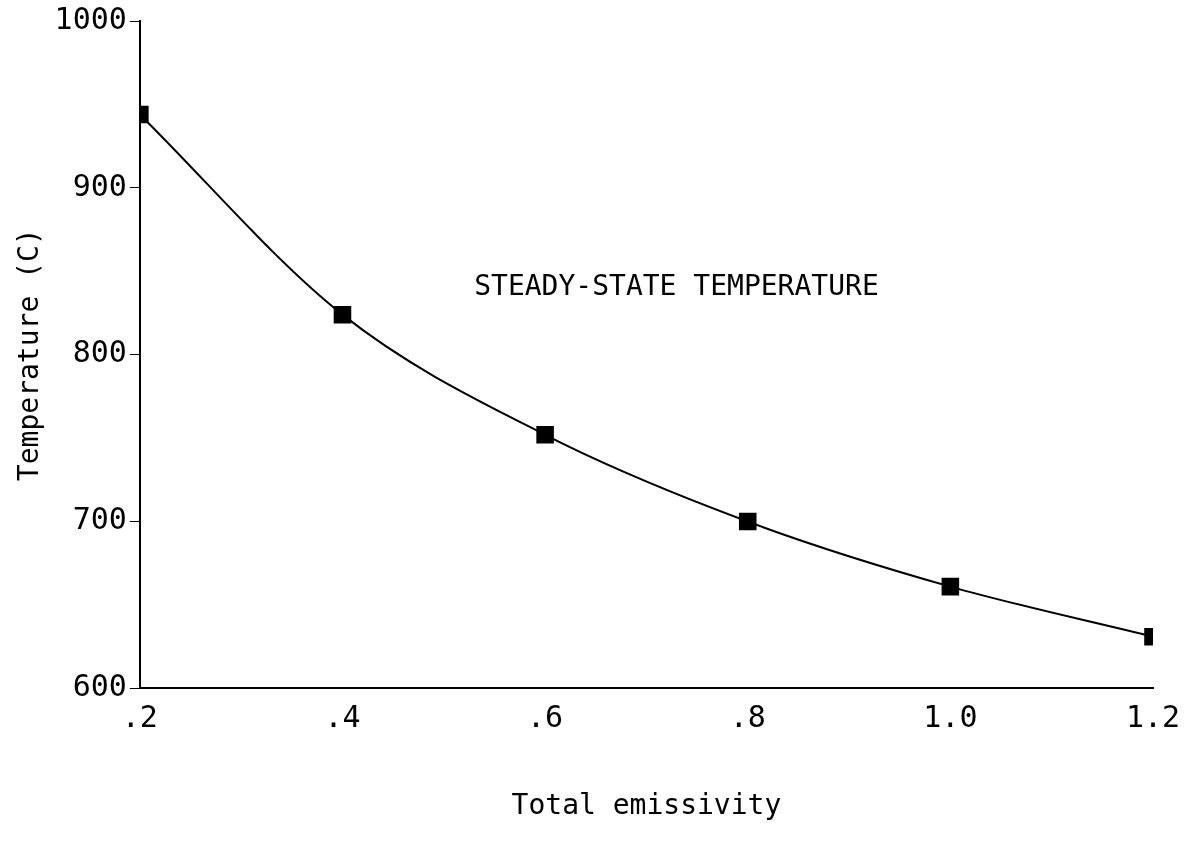 Image resolution: width=1193 pixels, height=848 pixels. Describe the element at coordinates (90, 18) in the screenshot. I see `y-tick-label: 1000` at that location.